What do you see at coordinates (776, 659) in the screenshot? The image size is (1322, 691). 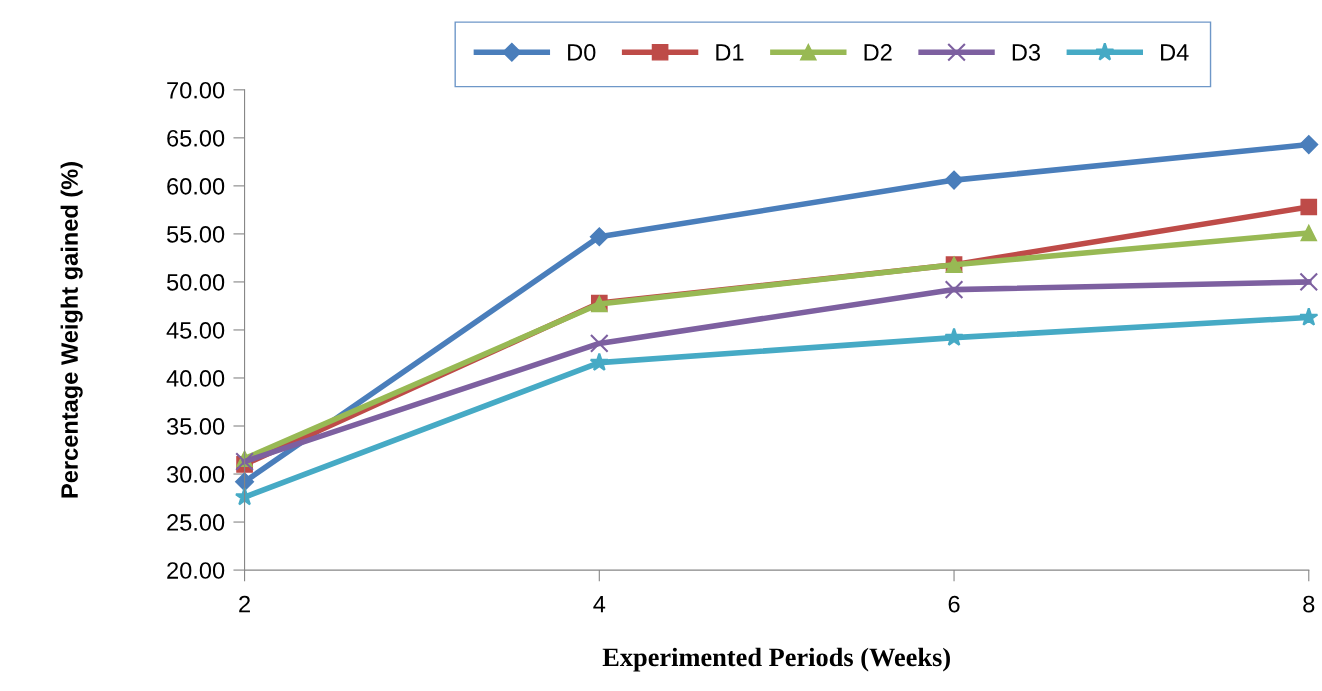 I see `x-axis-title: Experimented Periods (Weeks)` at bounding box center [776, 659].